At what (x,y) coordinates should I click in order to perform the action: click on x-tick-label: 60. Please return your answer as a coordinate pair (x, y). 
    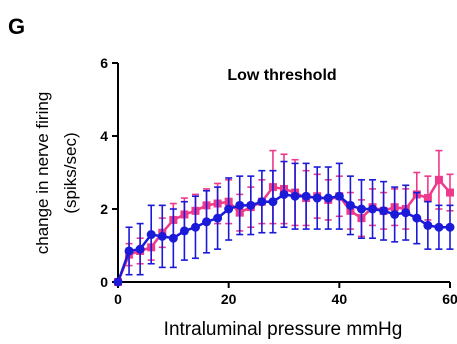
    Looking at the image, I should click on (449, 299).